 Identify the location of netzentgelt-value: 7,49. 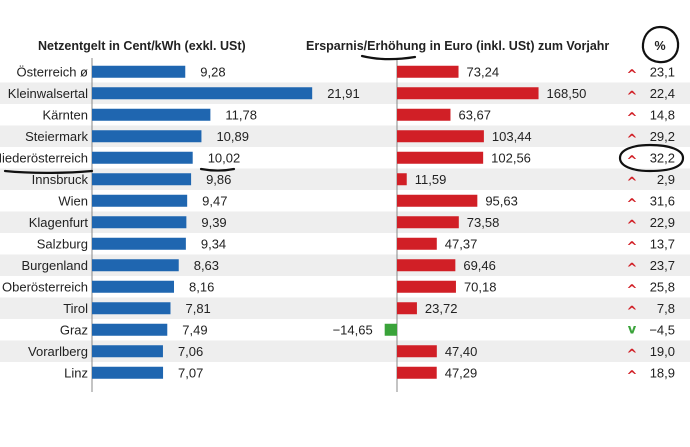
(194, 329).